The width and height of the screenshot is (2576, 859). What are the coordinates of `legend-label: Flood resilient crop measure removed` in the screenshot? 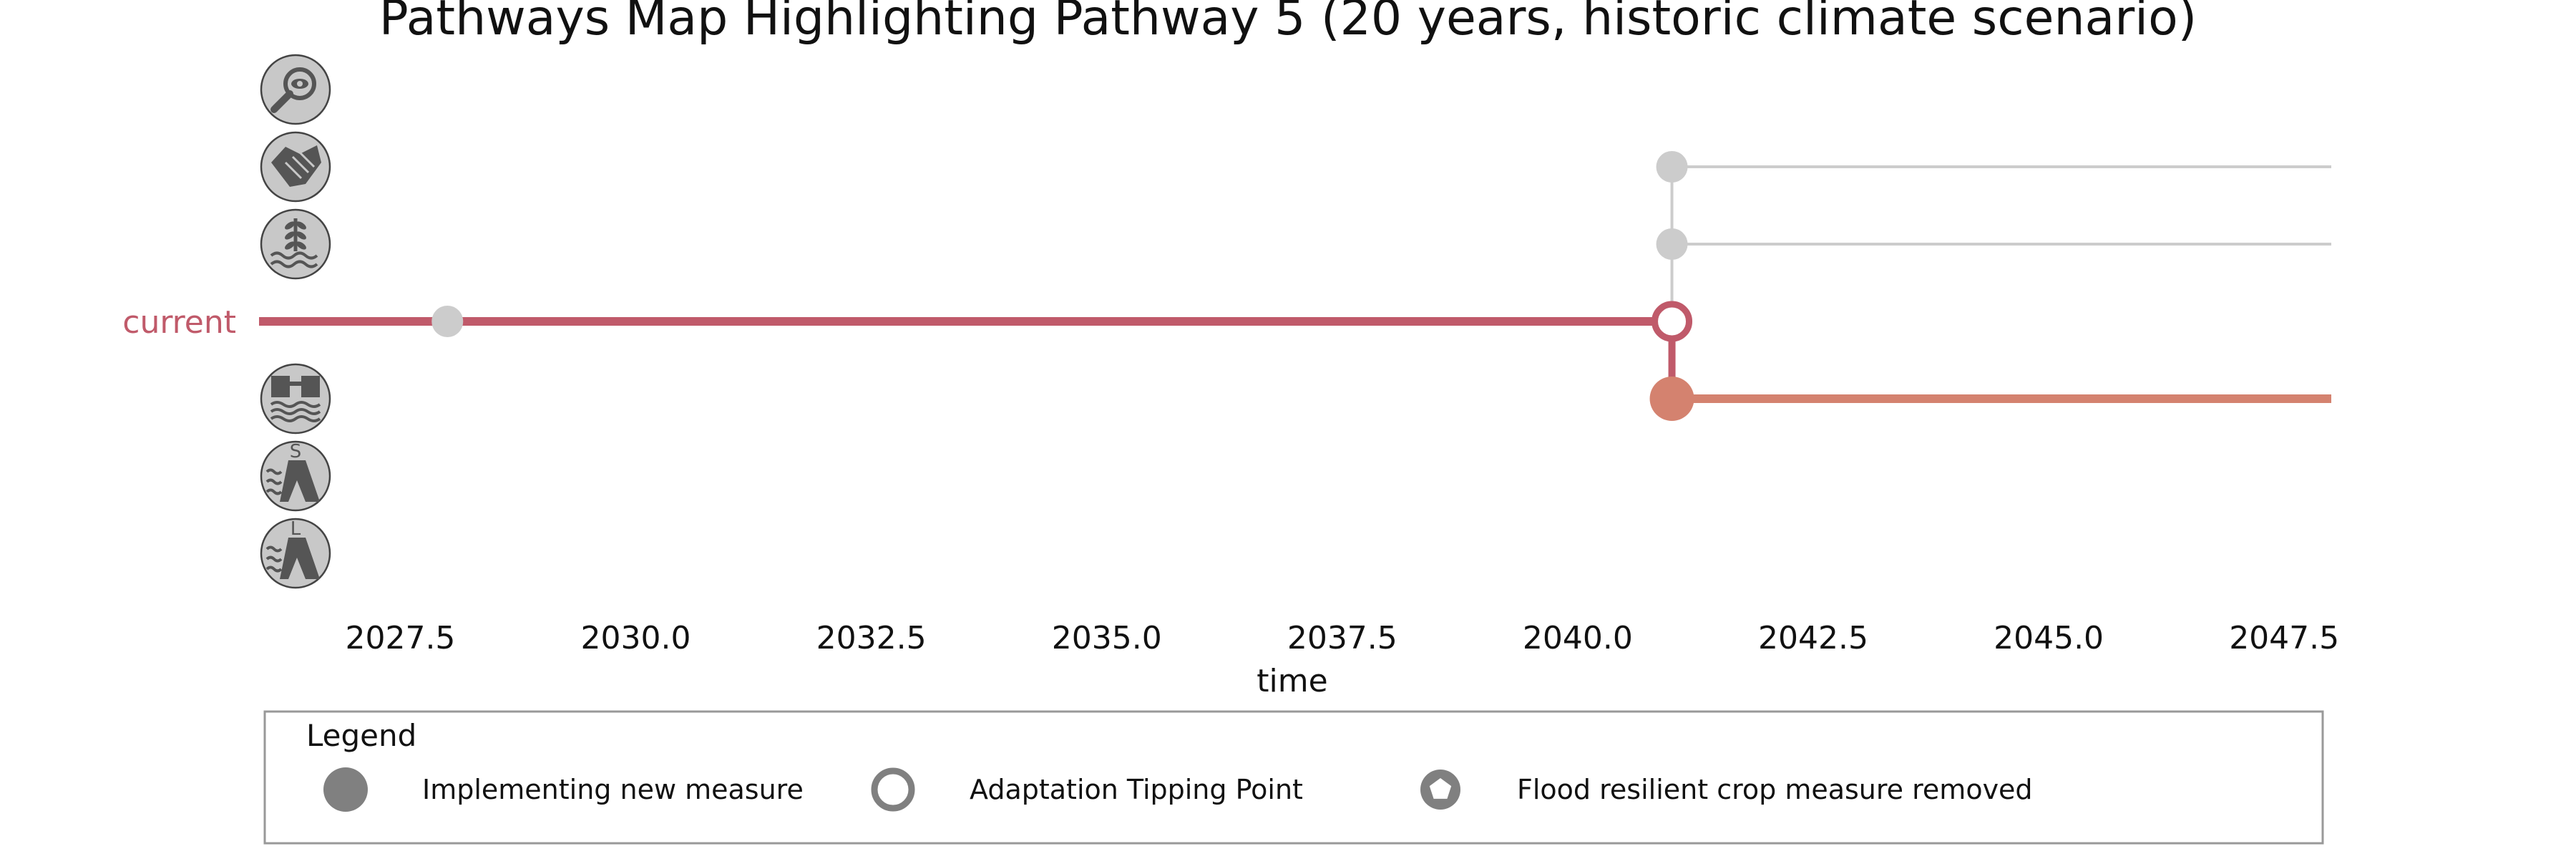 It's located at (1775, 789).